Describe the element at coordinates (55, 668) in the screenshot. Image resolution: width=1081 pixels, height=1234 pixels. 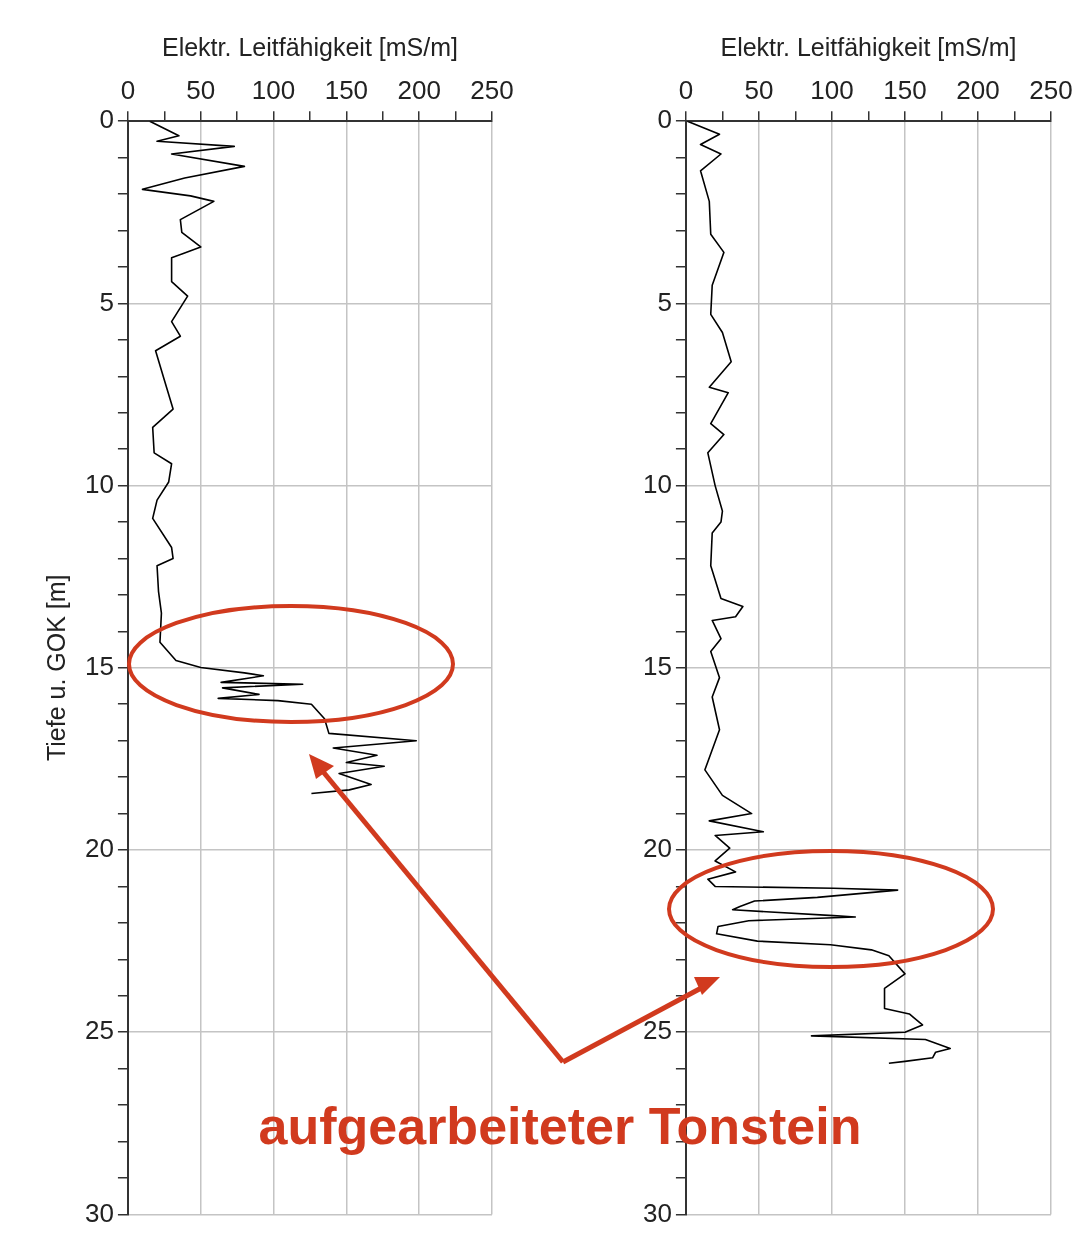
I see `y-axis-title: Tiefe u. GOK [m]` at that location.